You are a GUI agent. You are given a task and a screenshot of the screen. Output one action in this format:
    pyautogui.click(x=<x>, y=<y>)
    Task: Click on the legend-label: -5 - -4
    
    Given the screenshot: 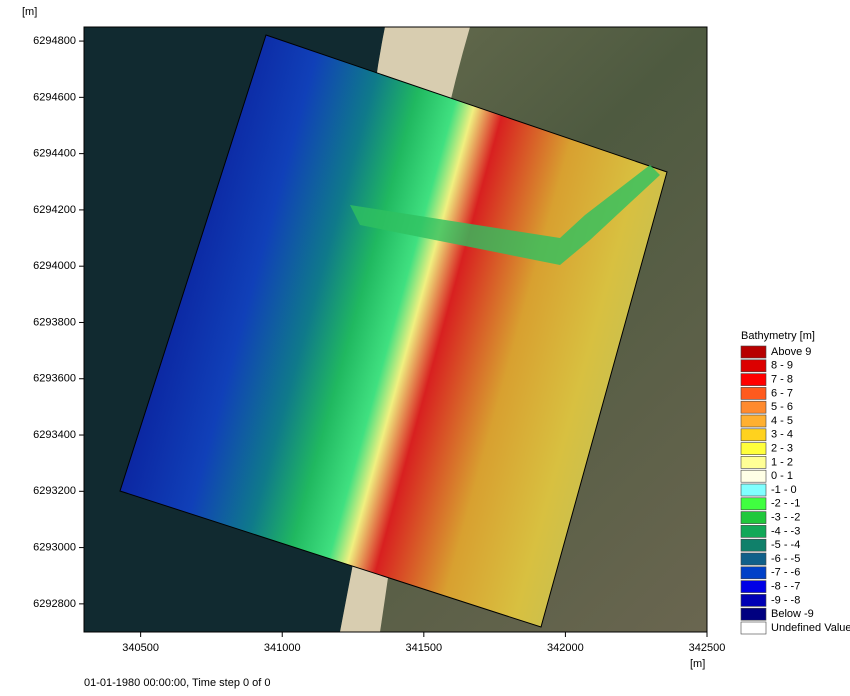 What is the action you would take?
    pyautogui.click(x=785, y=545)
    